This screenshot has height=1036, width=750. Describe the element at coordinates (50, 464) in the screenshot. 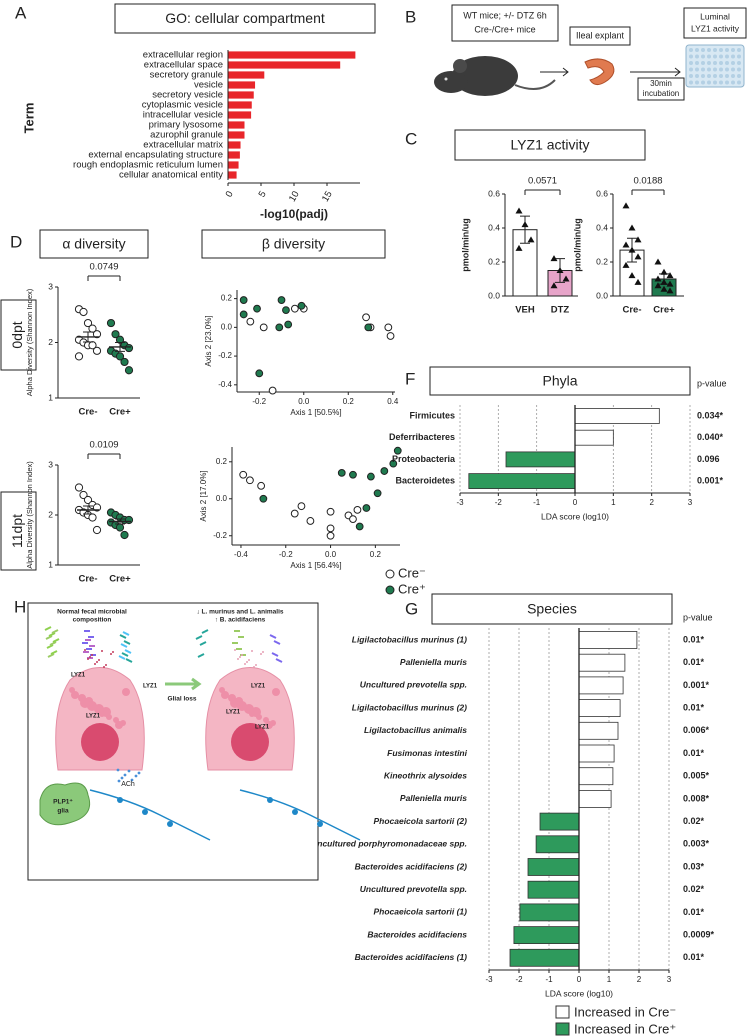

I see `y-tick-label: 3` at that location.